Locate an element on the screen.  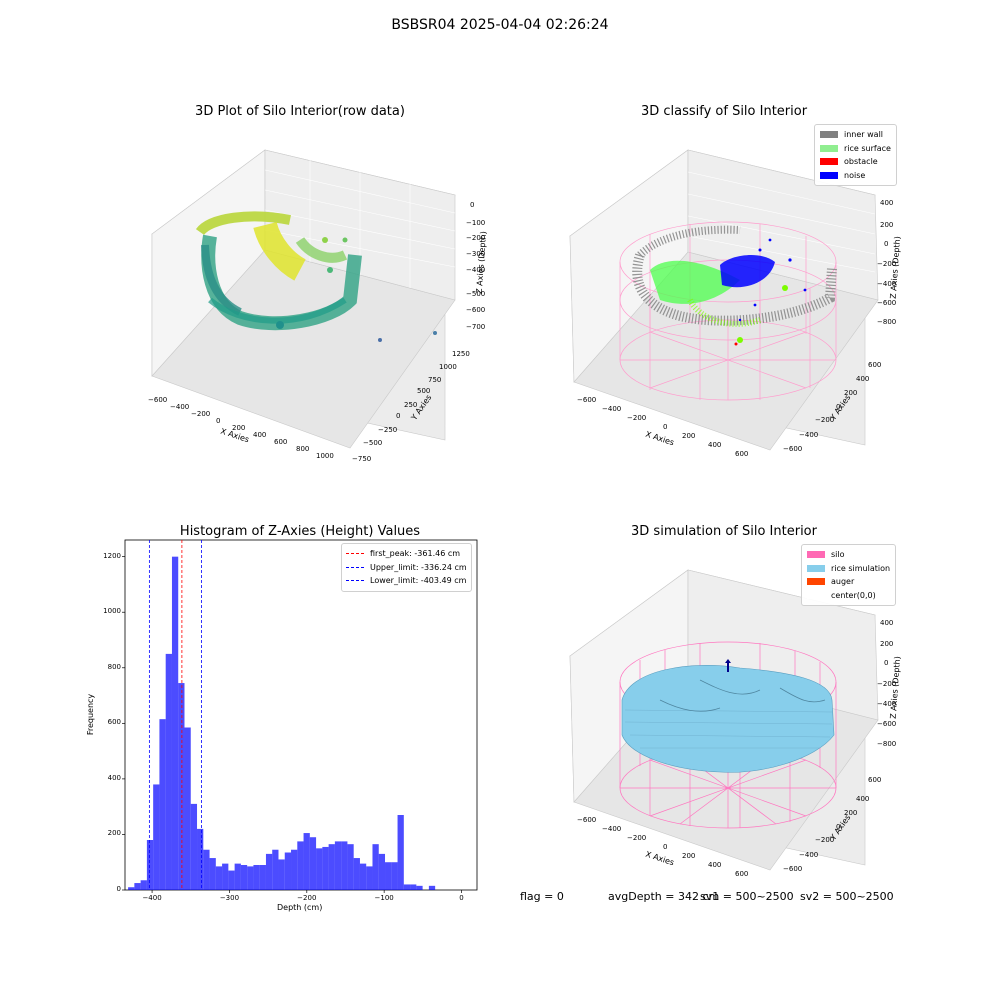
panel2-ytick: −400 is located at coordinates (809, 435).